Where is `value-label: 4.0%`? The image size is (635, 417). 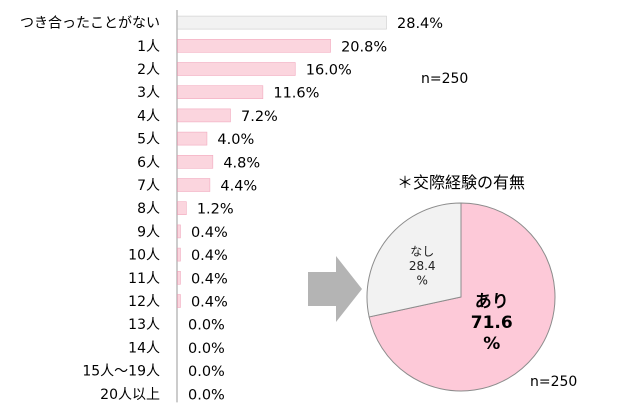 value-label: 4.0% is located at coordinates (235, 140).